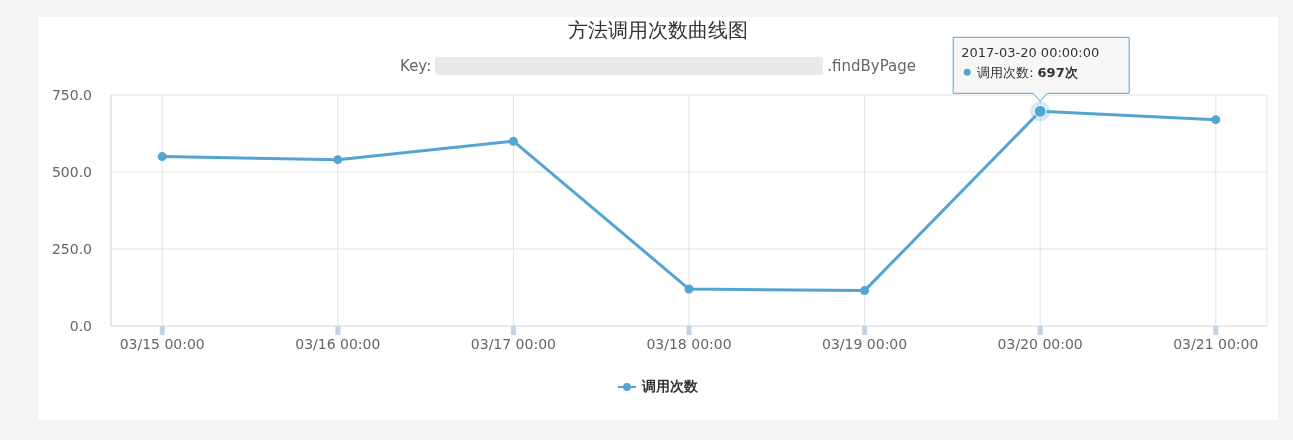  Describe the element at coordinates (865, 343) in the screenshot. I see `x-tick-label: 03/19 00:00` at that location.